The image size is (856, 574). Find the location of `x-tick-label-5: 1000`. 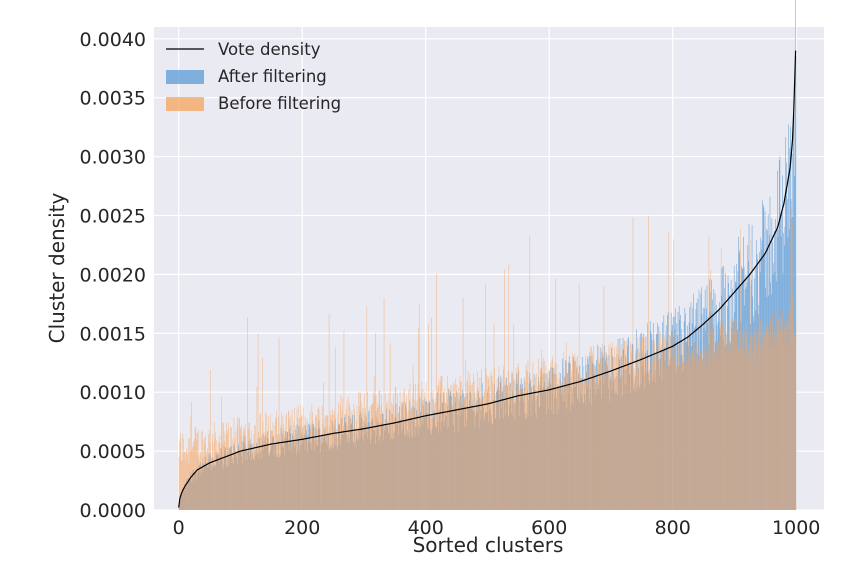

x-tick-label-5: 1000 is located at coordinates (796, 528).